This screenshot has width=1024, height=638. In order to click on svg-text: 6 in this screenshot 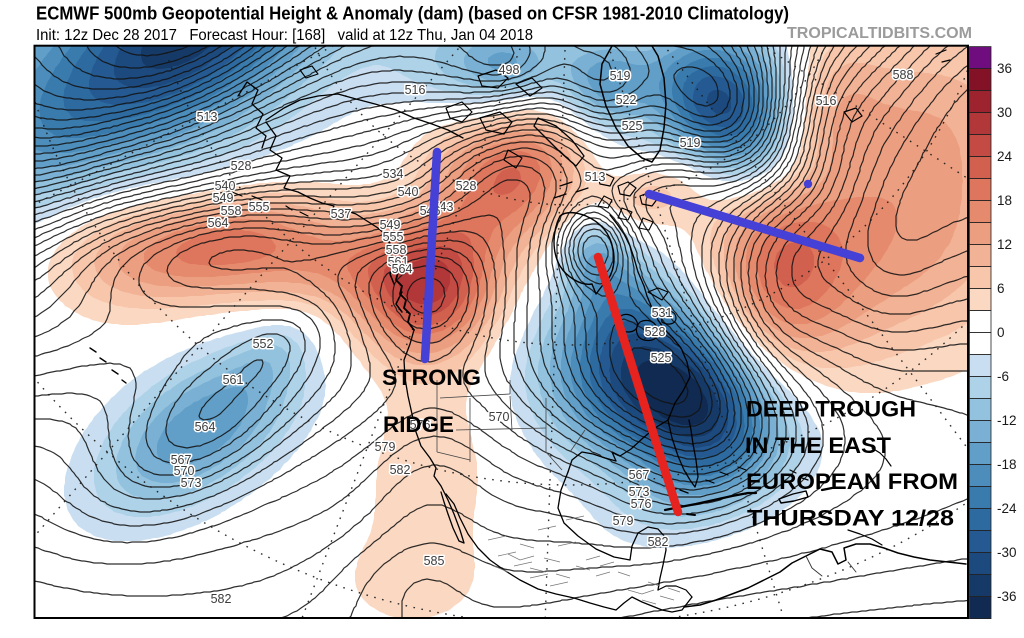, I will do `click(1001, 288)`.